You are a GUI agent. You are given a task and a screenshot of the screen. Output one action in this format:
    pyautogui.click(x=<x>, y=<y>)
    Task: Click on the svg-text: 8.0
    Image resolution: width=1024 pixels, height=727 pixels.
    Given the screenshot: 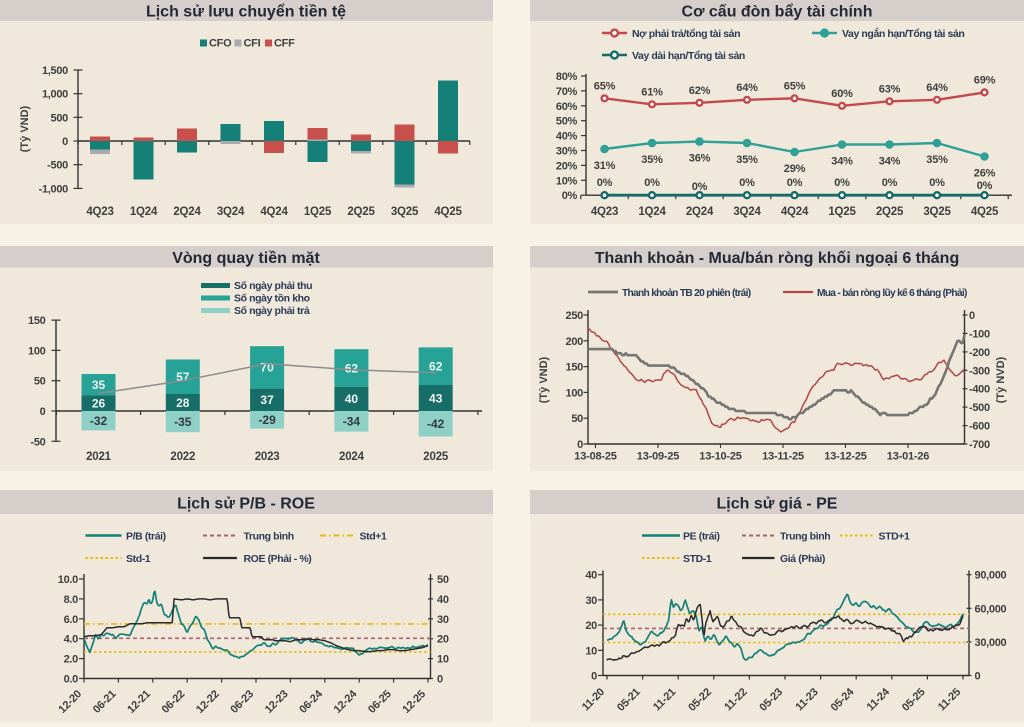 What is the action you would take?
    pyautogui.click(x=71, y=600)
    